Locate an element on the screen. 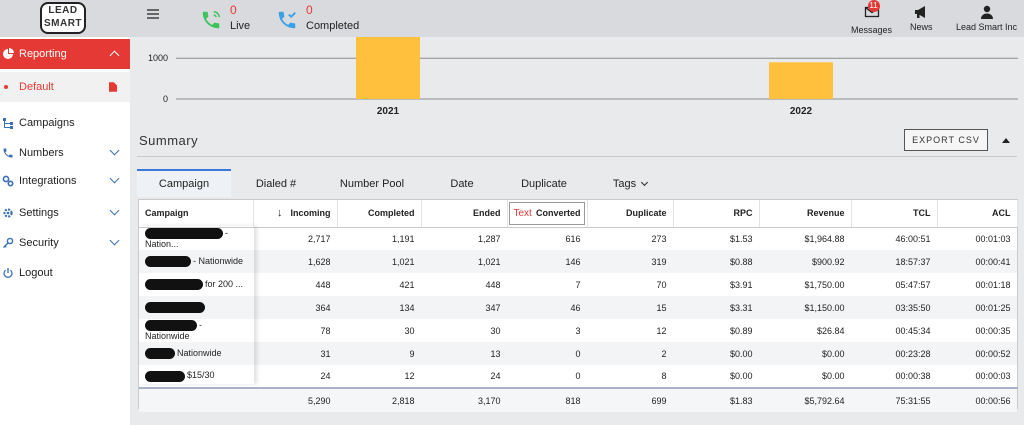  sidebar-item-campaigns: Campaigns is located at coordinates (65, 123).